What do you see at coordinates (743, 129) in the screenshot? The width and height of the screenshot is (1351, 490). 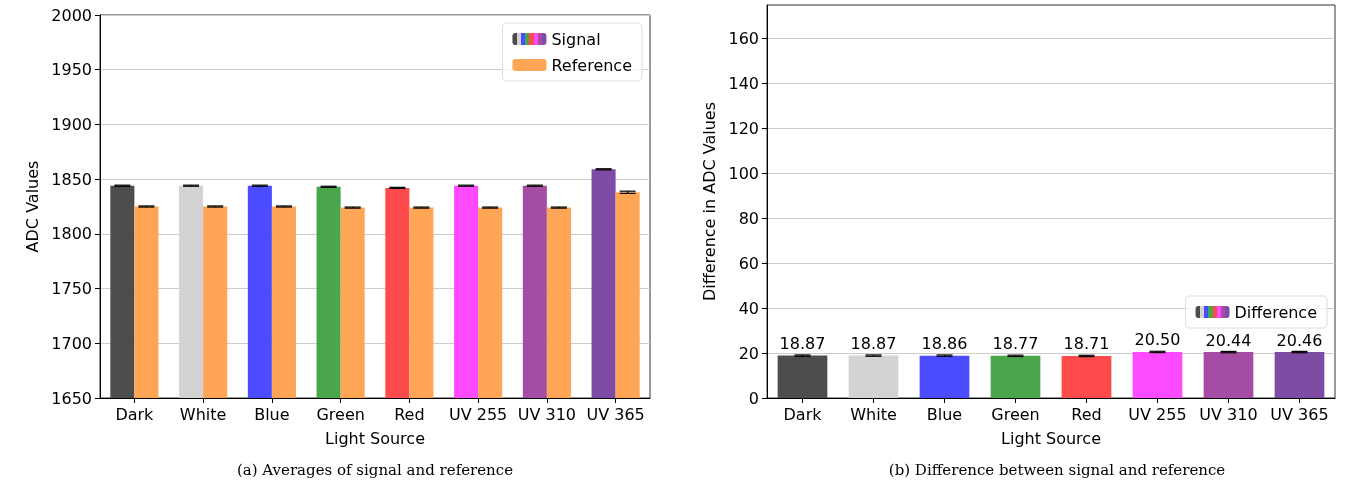 I see `y-tick-label: 120` at bounding box center [743, 129].